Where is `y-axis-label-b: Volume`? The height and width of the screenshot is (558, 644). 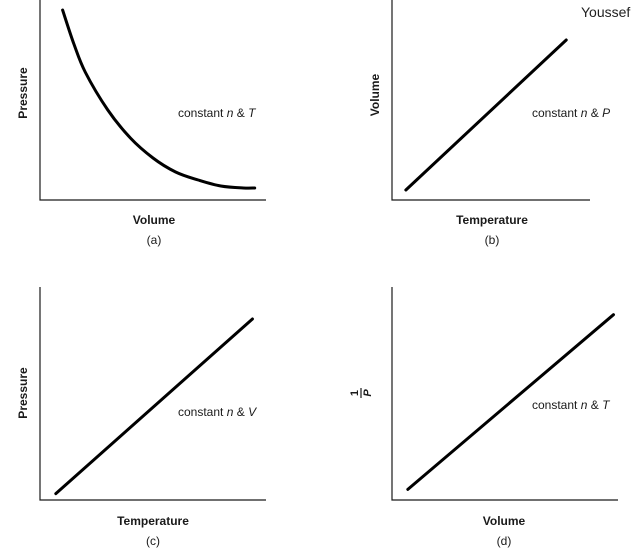
y-axis-label-b: Volume is located at coordinates (375, 94).